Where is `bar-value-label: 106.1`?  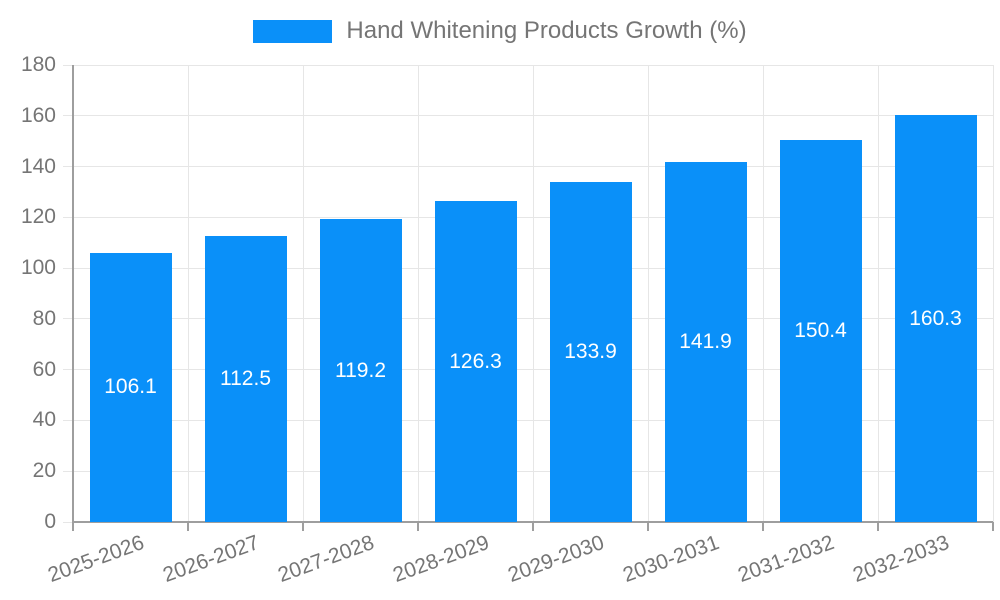
bar-value-label: 106.1 is located at coordinates (130, 387).